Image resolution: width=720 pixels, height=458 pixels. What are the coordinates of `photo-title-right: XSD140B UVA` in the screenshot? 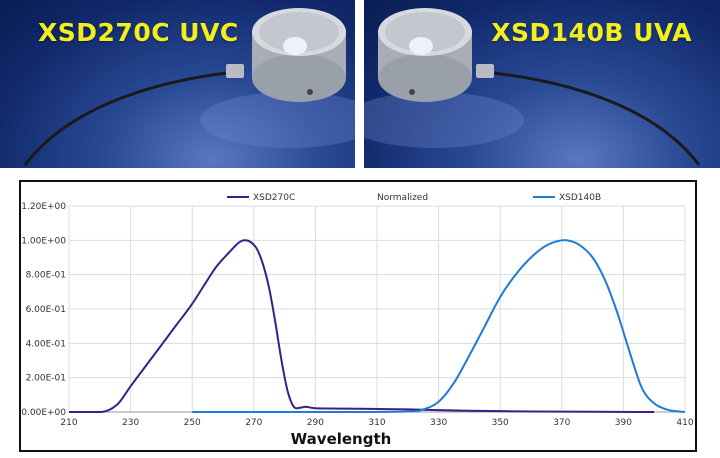 It's located at (591, 32).